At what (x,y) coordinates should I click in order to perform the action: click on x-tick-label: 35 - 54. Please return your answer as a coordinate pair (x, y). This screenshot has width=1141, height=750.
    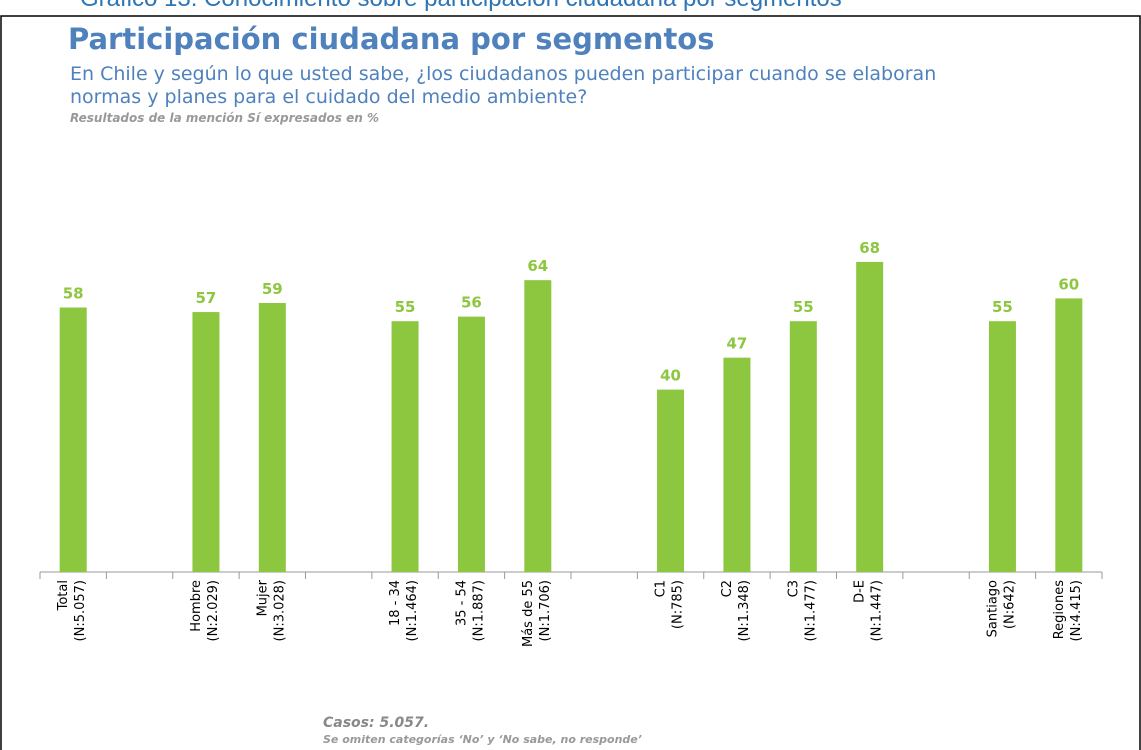
    Looking at the image, I should click on (461, 603).